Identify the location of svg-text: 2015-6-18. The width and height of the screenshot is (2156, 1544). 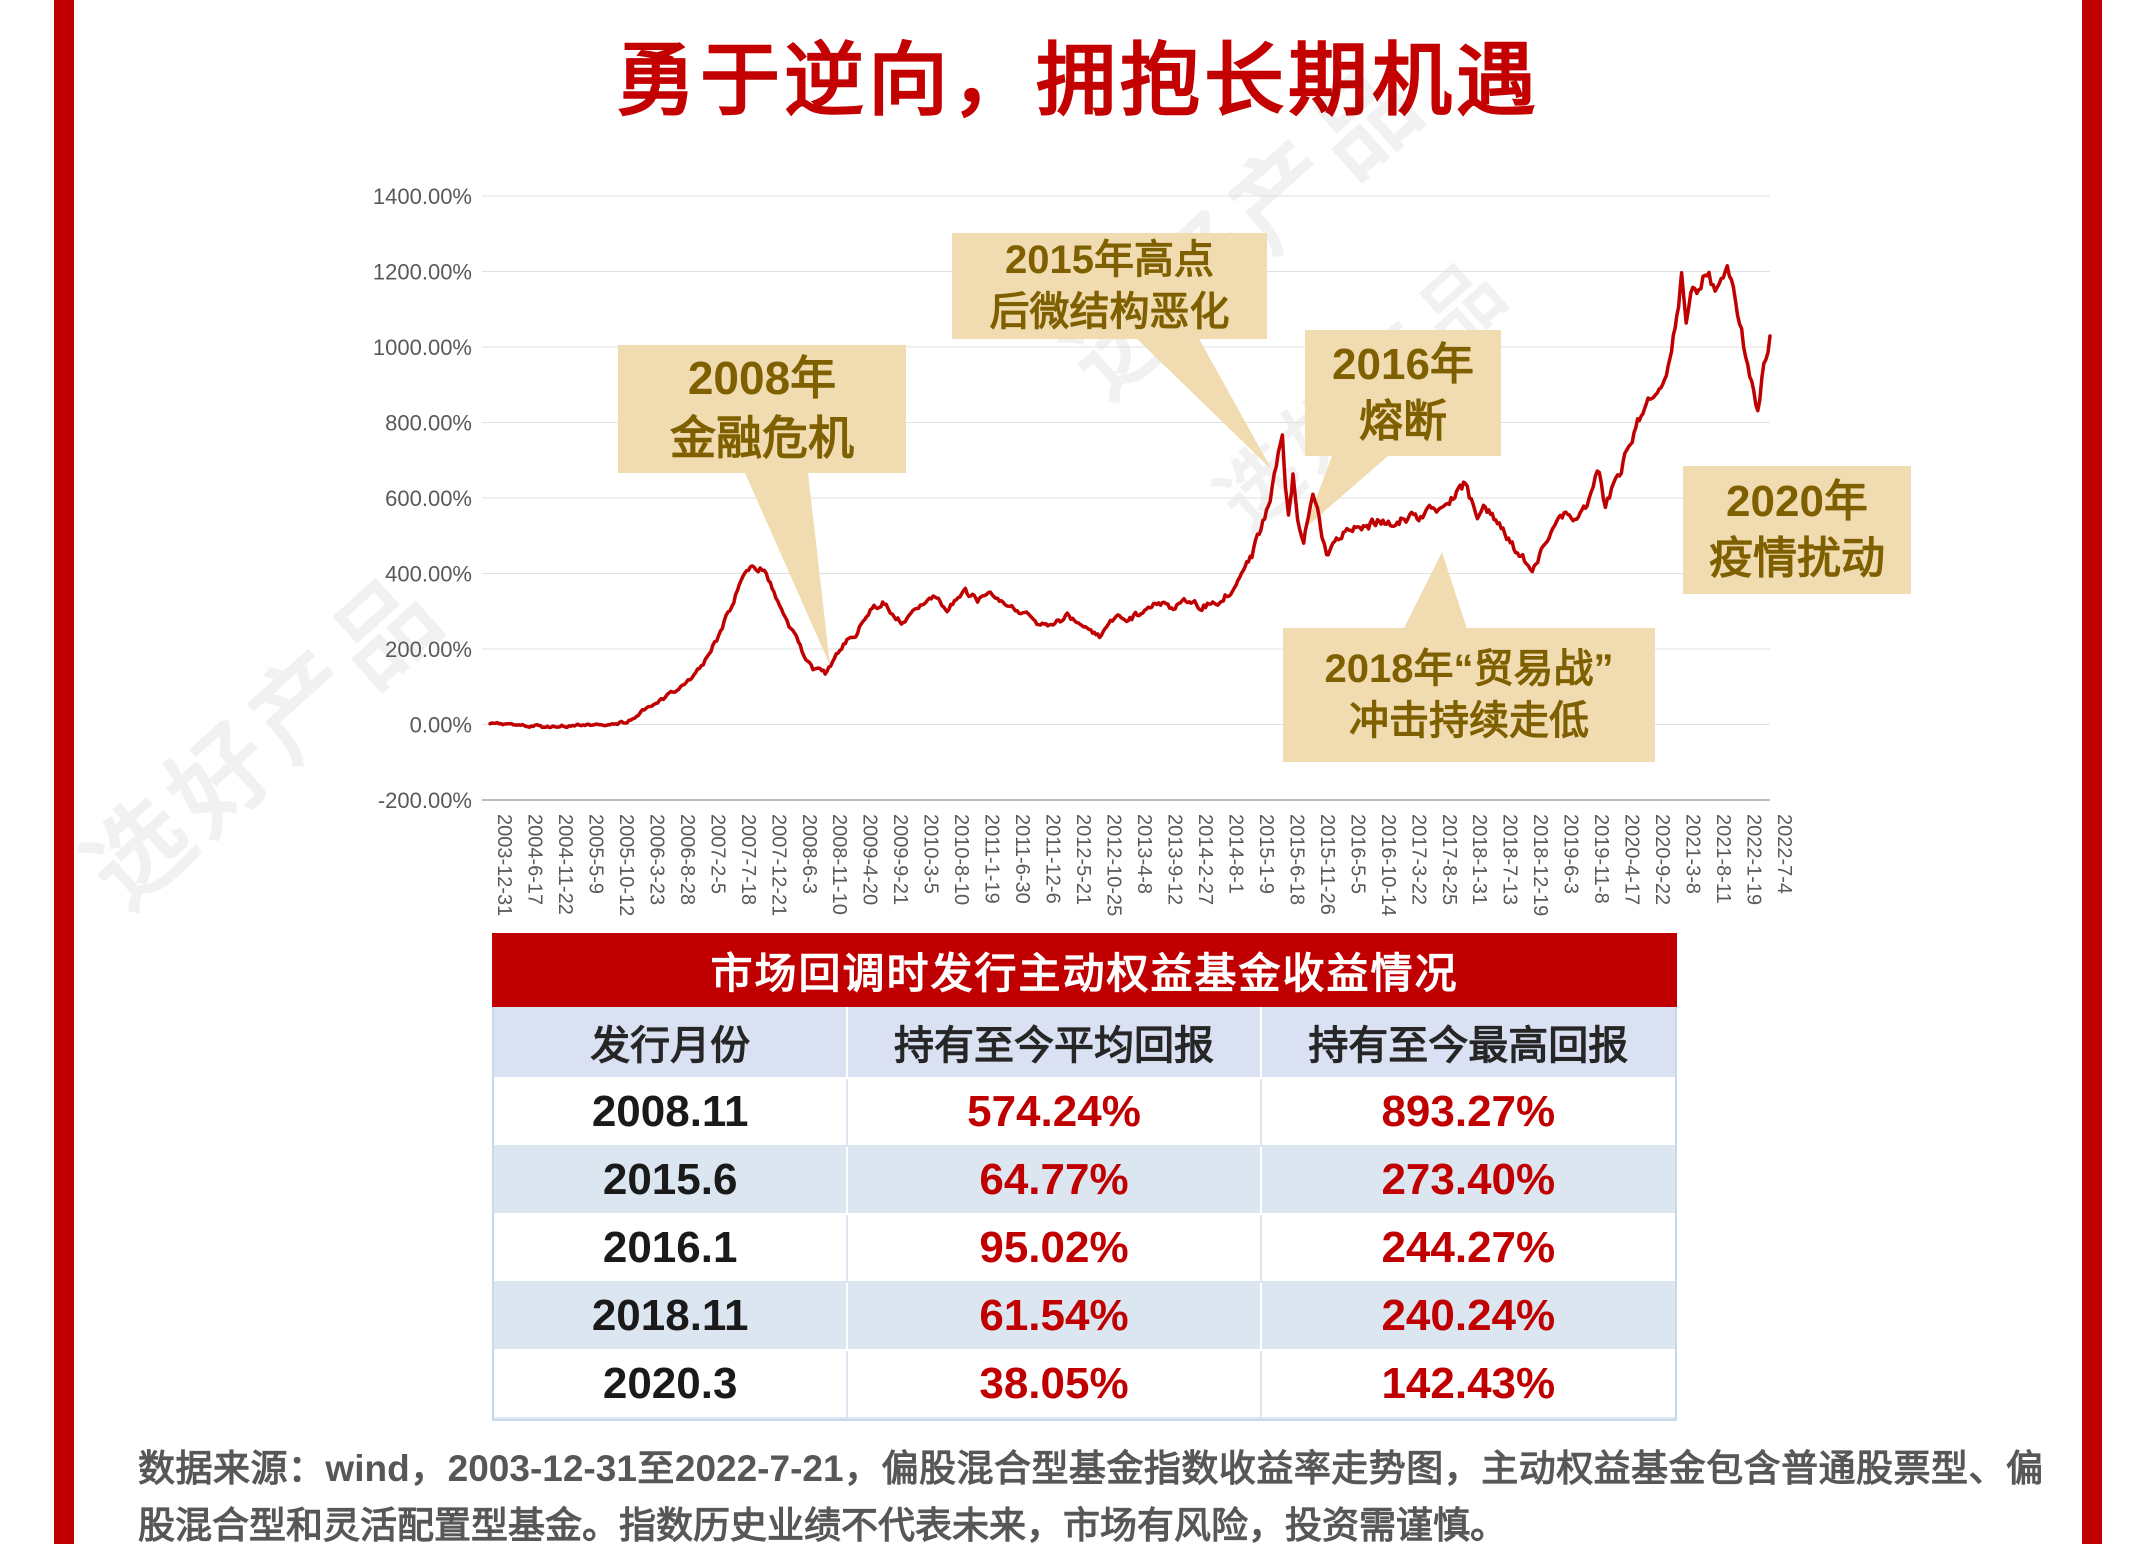
(1296, 859).